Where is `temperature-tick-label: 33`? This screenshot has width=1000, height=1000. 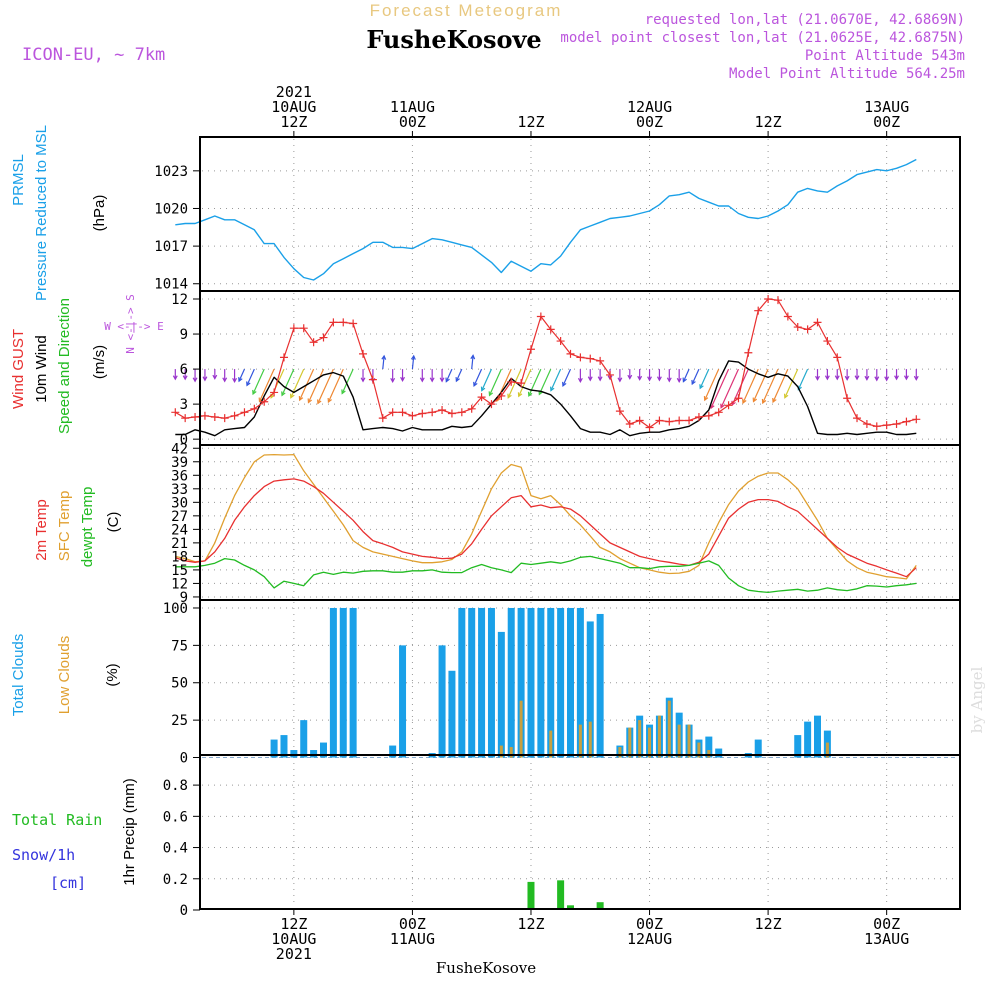
temperature-tick-label: 33 is located at coordinates (179, 490).